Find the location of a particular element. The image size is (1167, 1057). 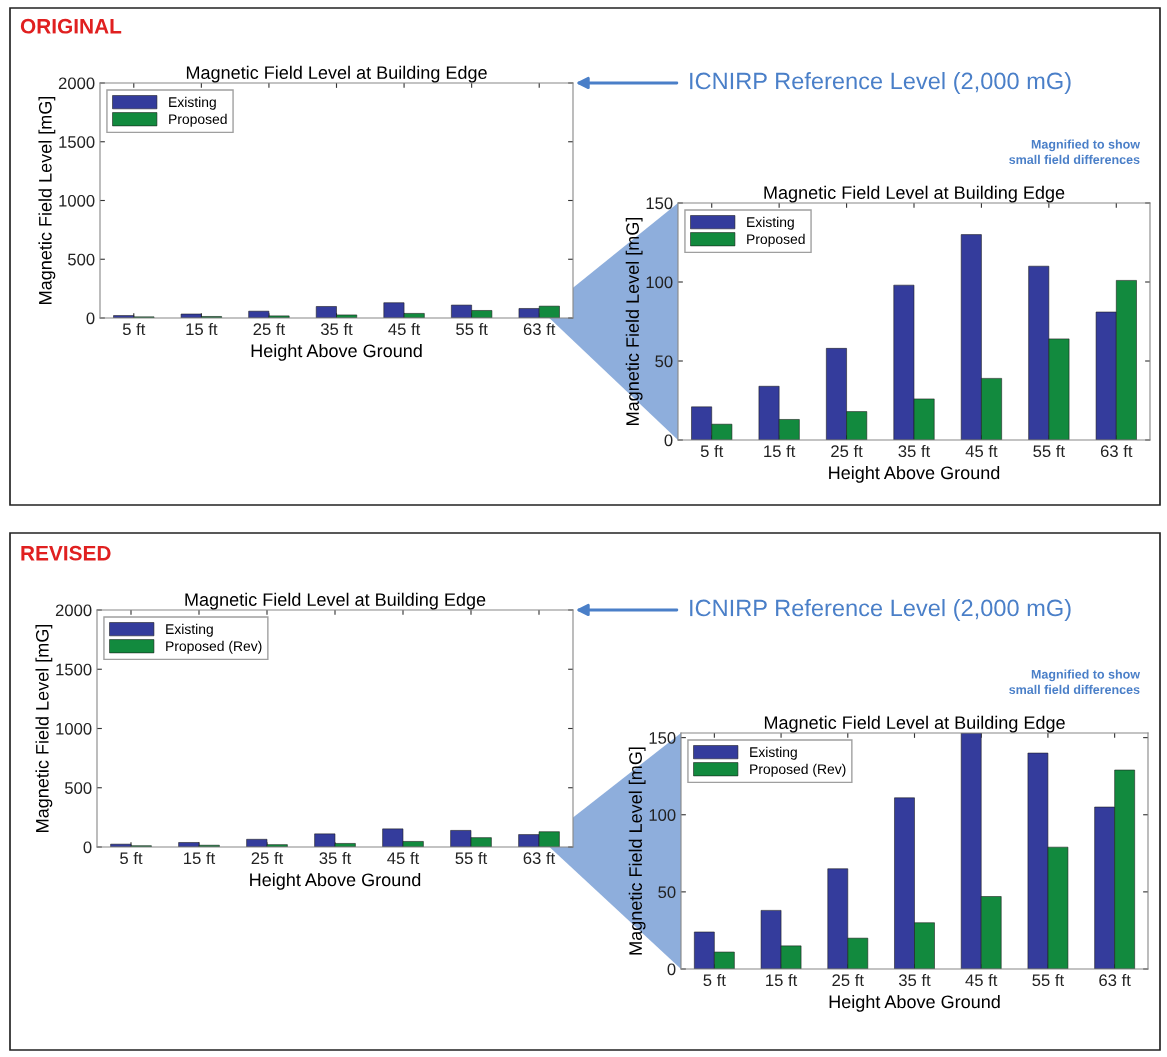

text: REVISED is located at coordinates (66, 553).